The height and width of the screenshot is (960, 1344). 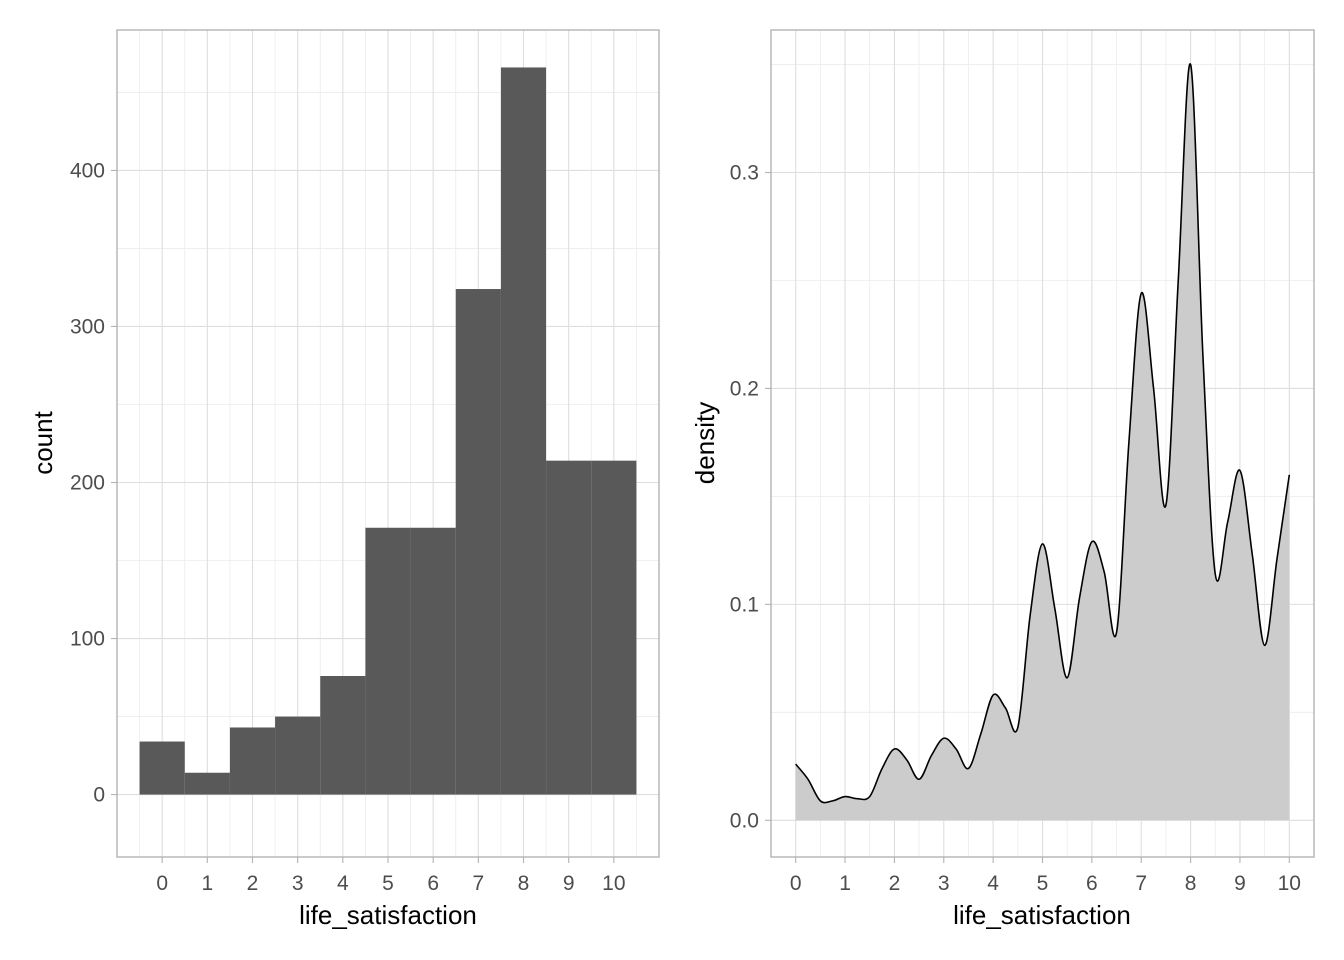 I want to click on histogram-x-ticks: 0 1 2 3 4 5 6 7 8 9 10, so click(x=391, y=876).